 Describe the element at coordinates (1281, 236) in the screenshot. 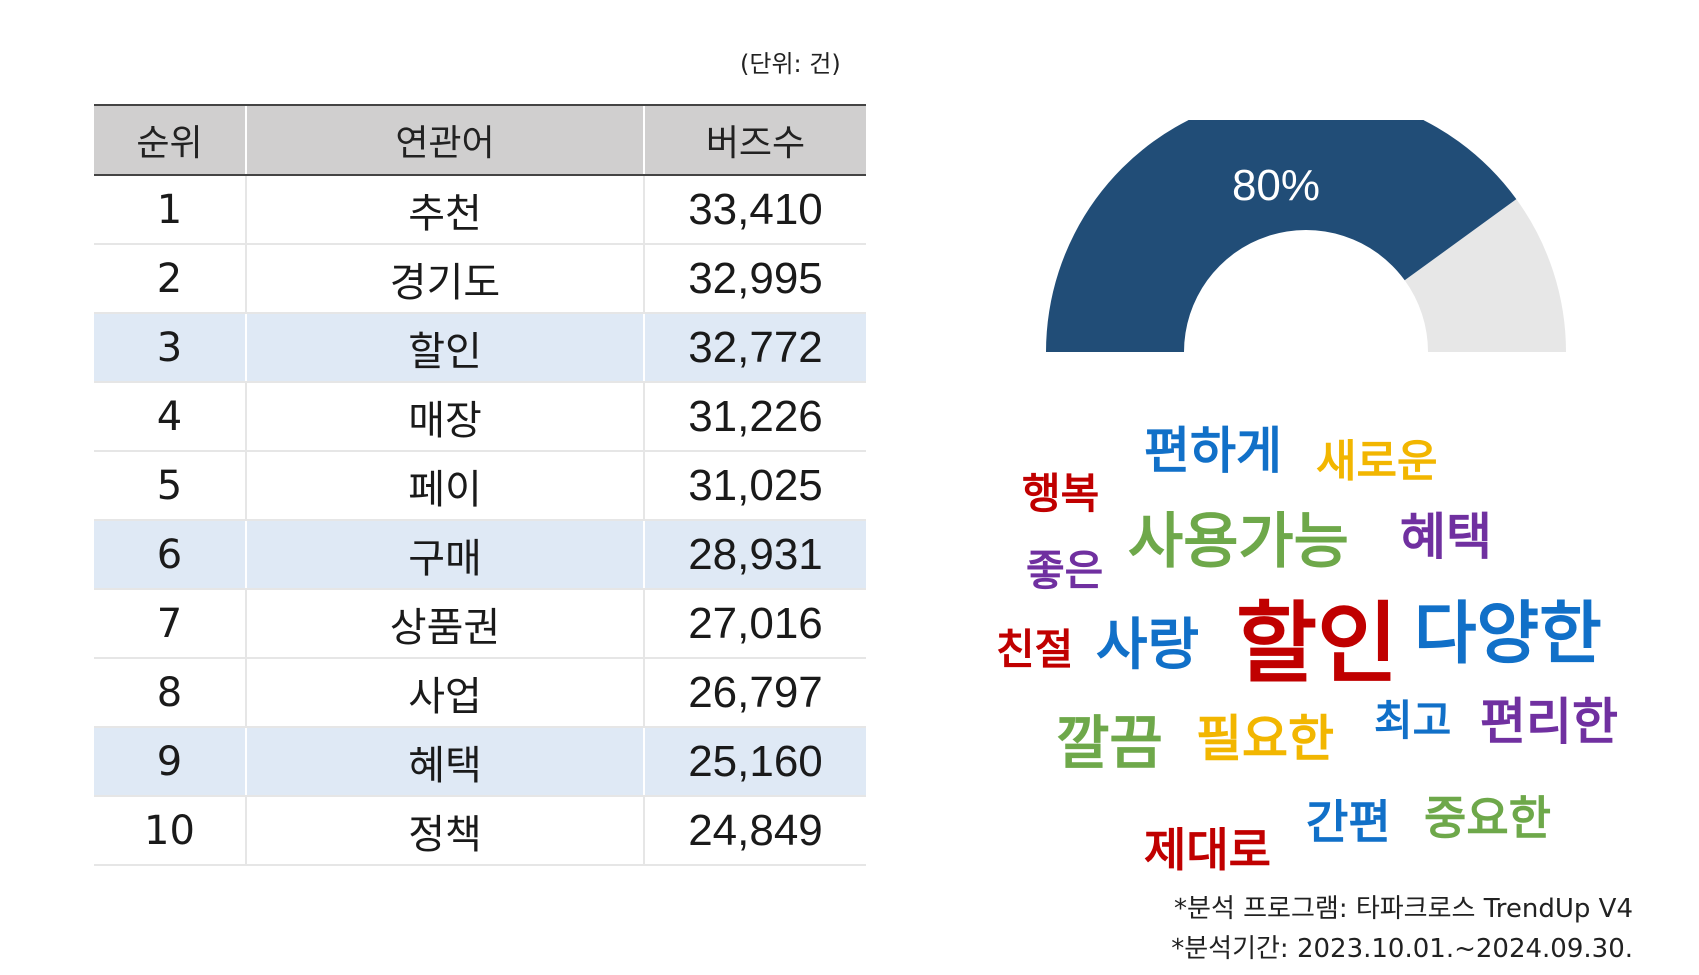

I see `gauge-value-arc` at that location.